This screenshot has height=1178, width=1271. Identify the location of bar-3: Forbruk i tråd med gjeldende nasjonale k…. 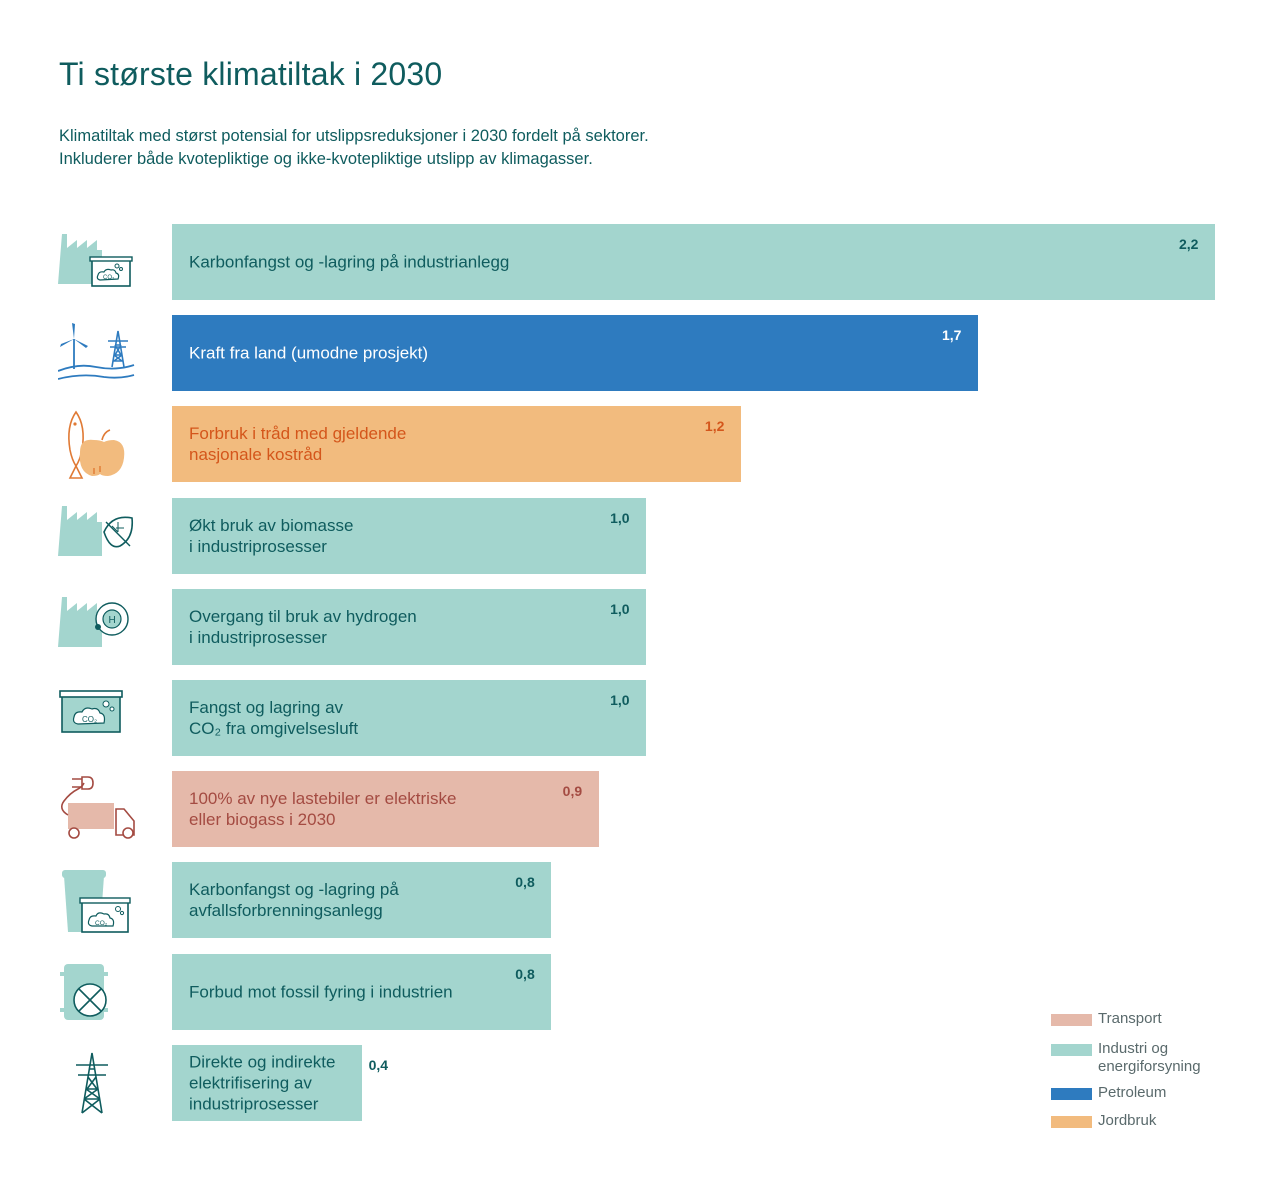
(456, 444).